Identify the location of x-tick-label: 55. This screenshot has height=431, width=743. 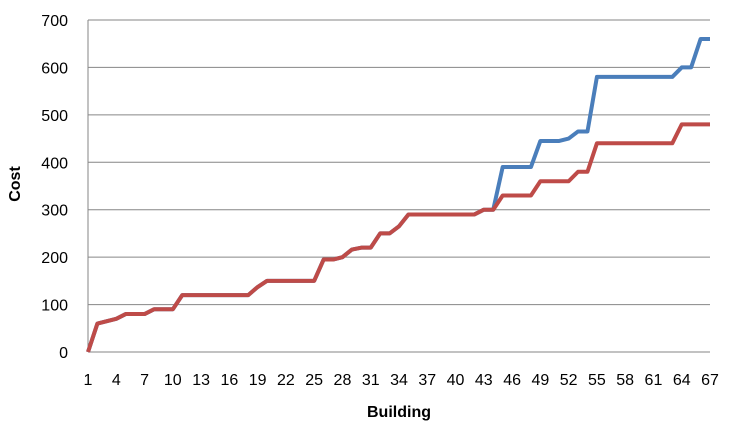
(597, 380).